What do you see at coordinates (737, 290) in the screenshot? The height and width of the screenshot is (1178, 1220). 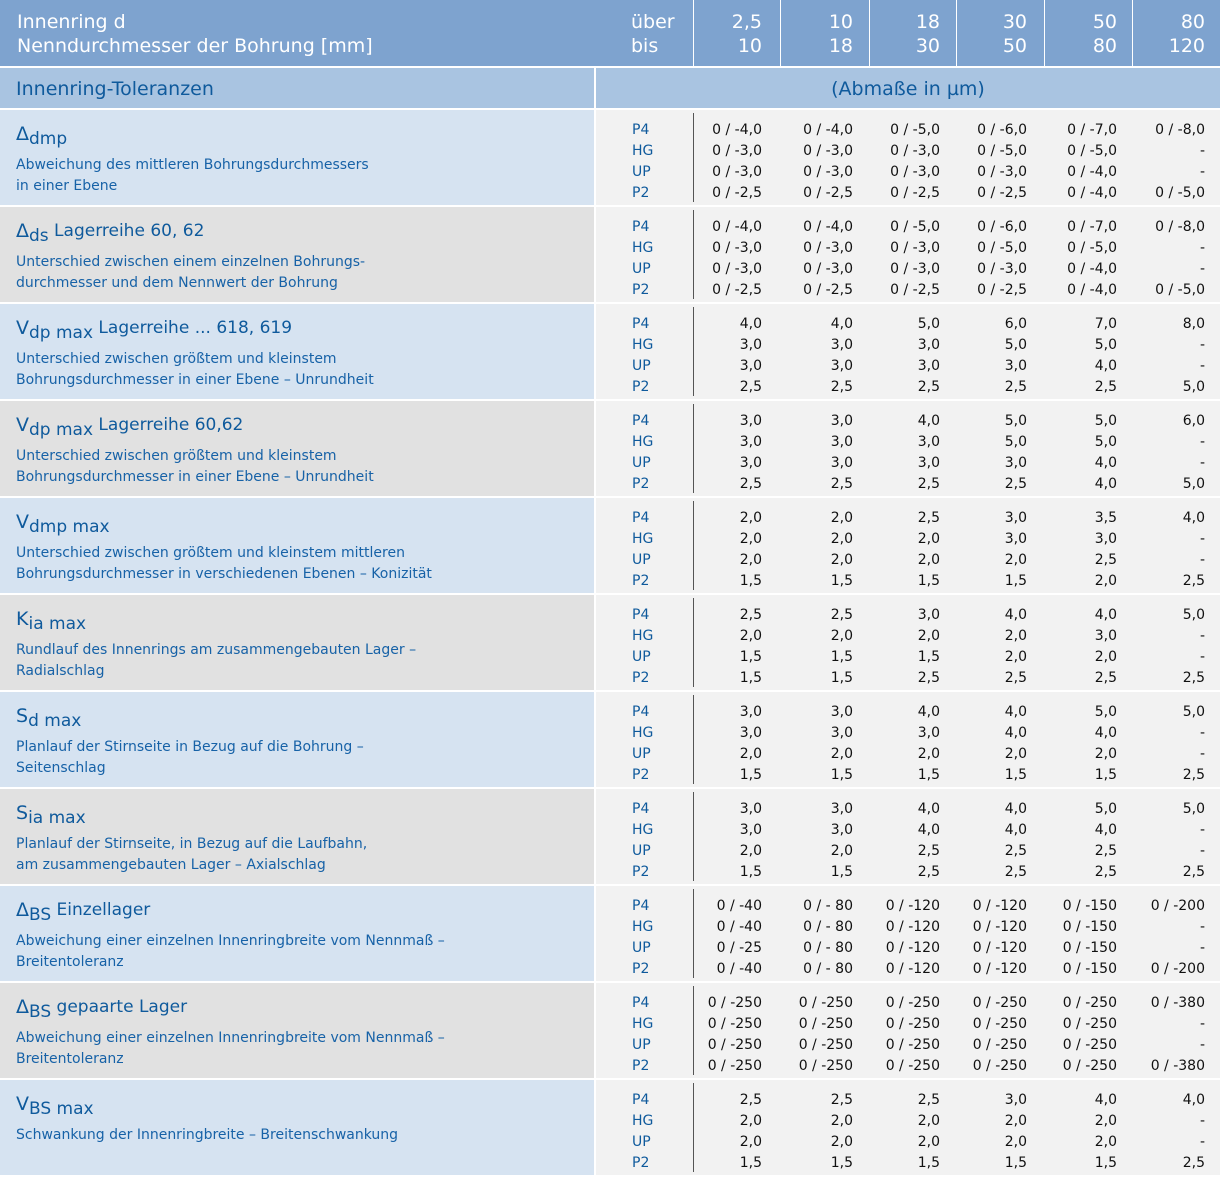 I see `table-cell: 0 / -2,5` at bounding box center [737, 290].